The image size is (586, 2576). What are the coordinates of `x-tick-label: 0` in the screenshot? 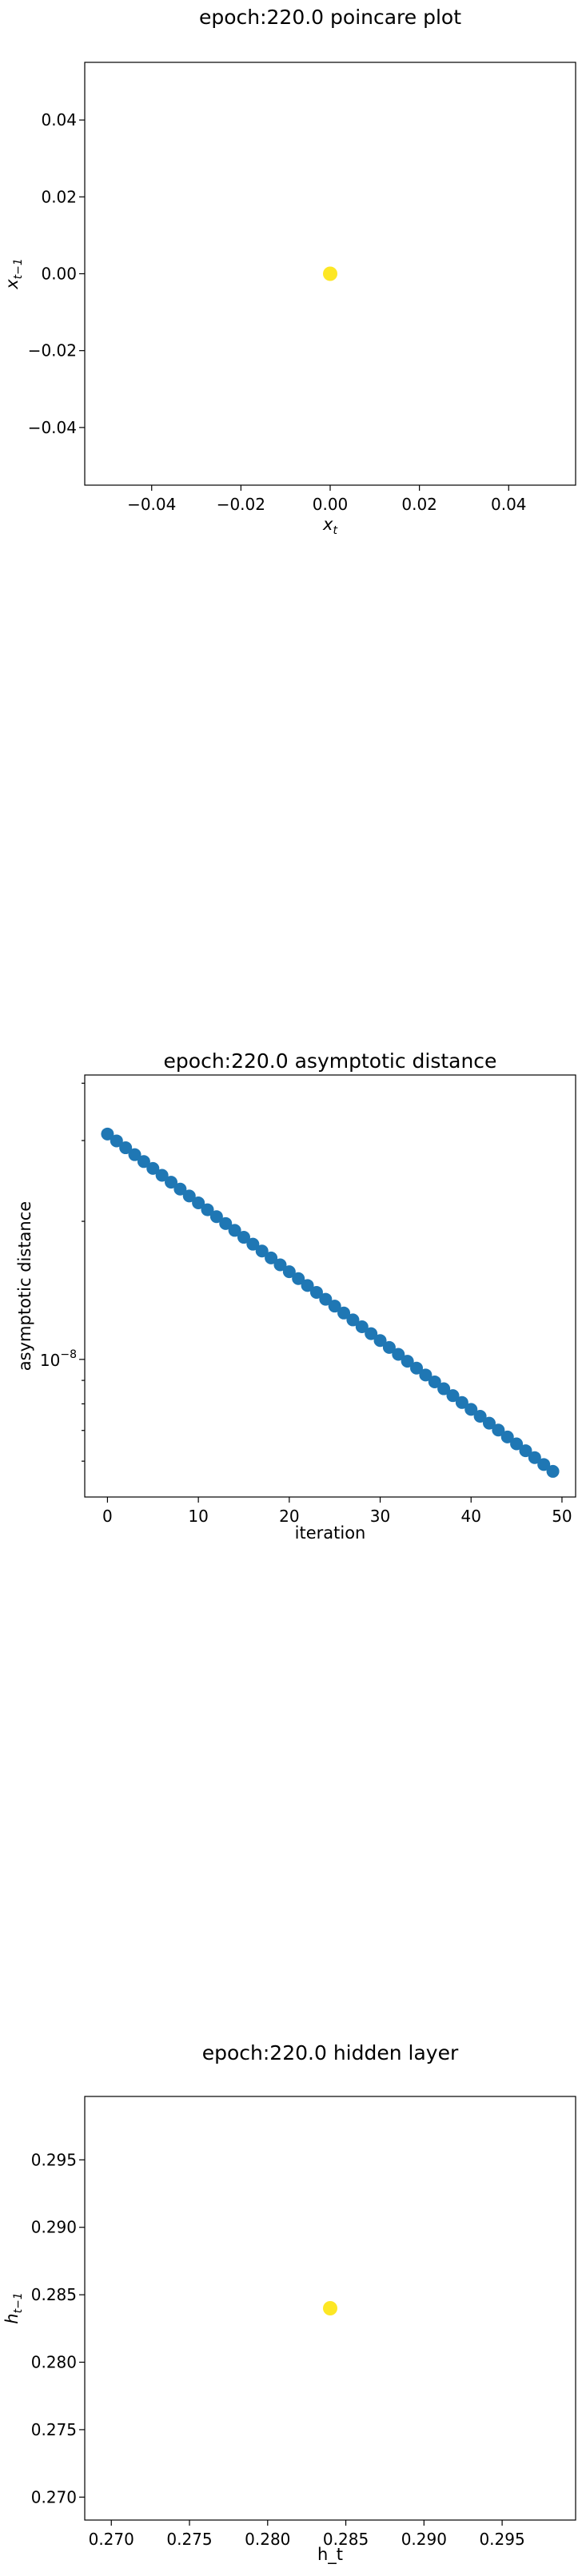 It's located at (107, 1516).